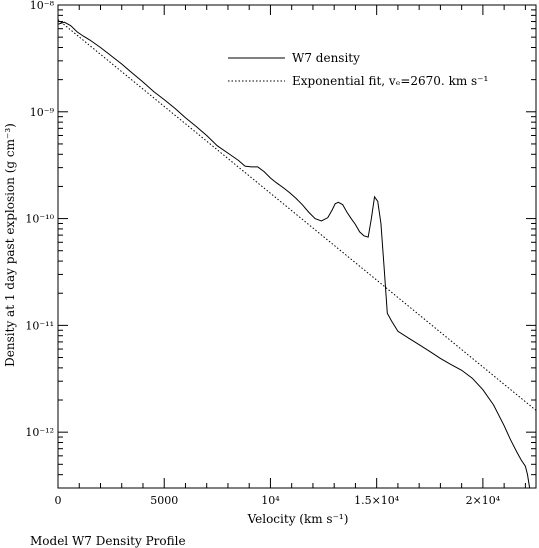 This screenshot has width=539, height=548. I want to click on y-axis-label: Density at 1 day past explosion (g cm⁻³), so click(10, 245).